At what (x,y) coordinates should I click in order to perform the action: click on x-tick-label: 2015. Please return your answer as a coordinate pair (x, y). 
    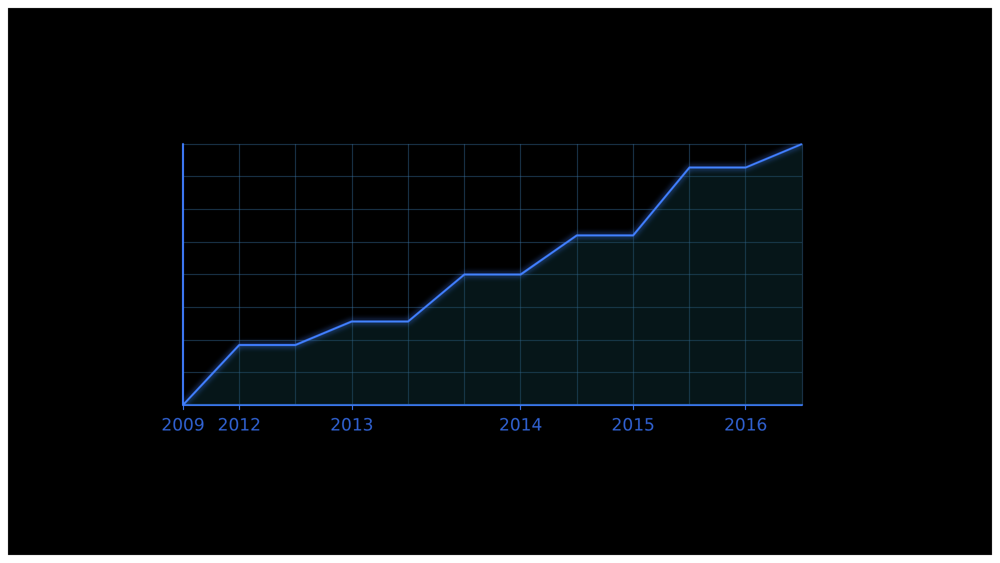
    Looking at the image, I should click on (633, 426).